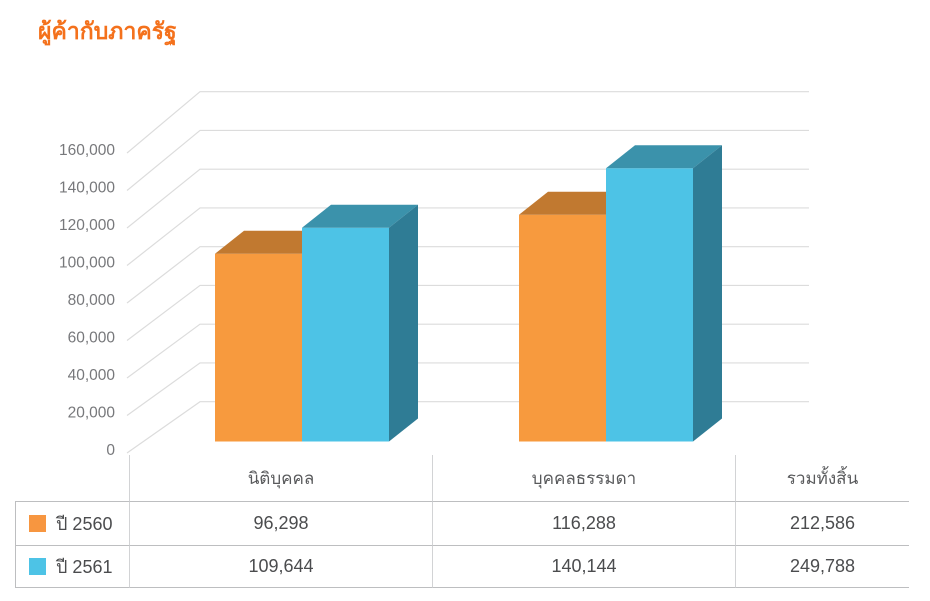 Image resolution: width=930 pixels, height=601 pixels. Describe the element at coordinates (84, 524) in the screenshot. I see `legend-label-2560: ปี 2560` at that location.